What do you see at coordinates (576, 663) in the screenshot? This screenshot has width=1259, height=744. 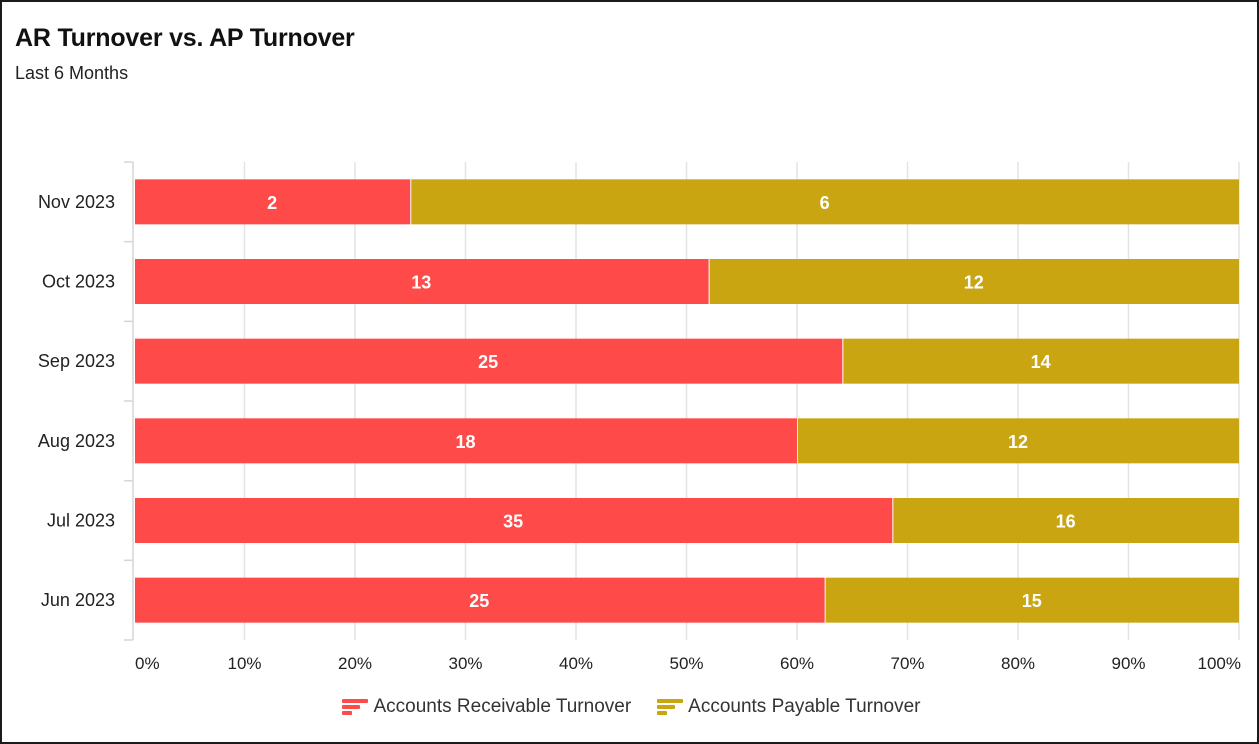 I see `x-tick-label: 40%` at bounding box center [576, 663].